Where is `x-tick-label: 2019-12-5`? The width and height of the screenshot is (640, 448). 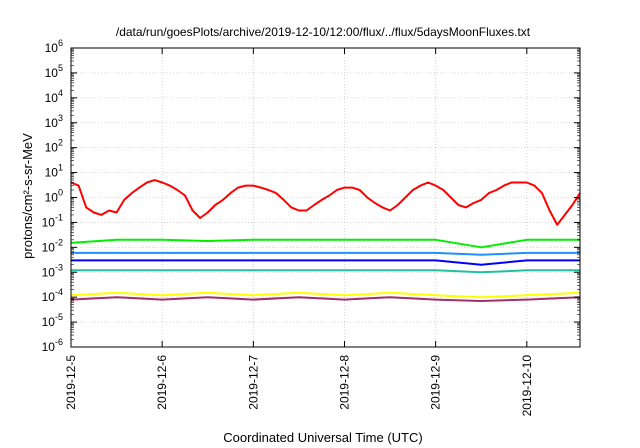 x-tick-label: 2019-12-5 is located at coordinates (71, 382).